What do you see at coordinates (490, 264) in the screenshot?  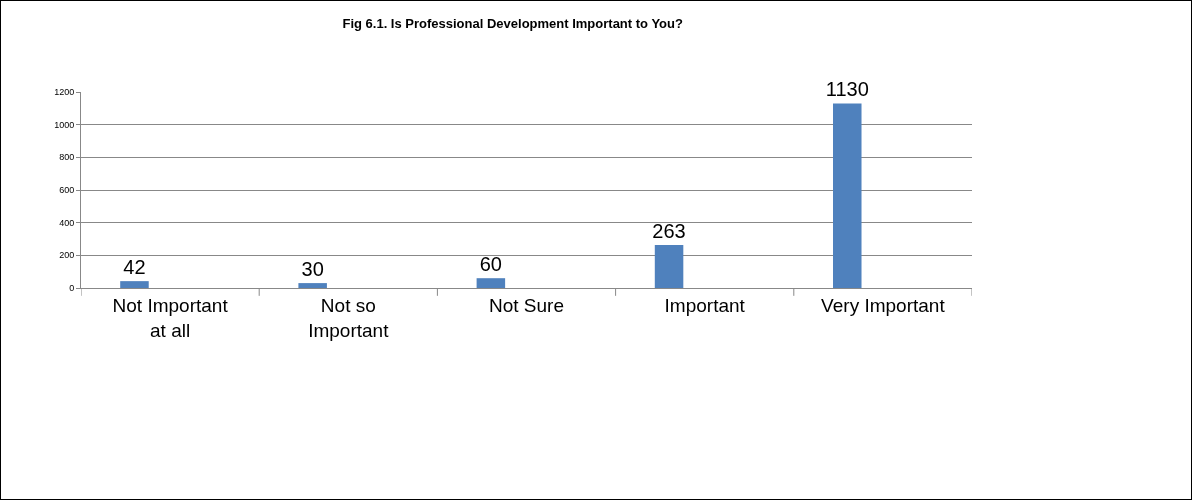 I see `data-label: 60` at bounding box center [490, 264].